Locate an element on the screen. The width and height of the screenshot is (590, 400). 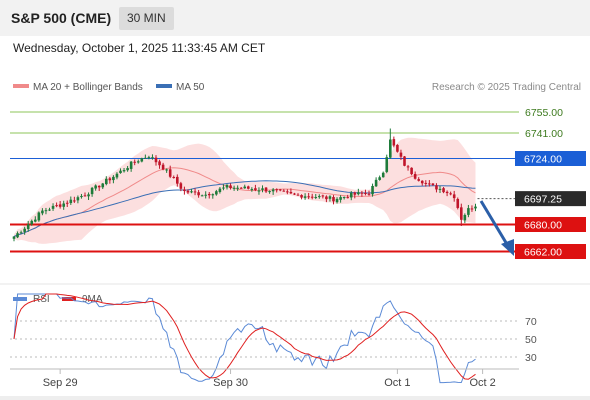
timeframe-button: 30 MIN is located at coordinates (146, 18).